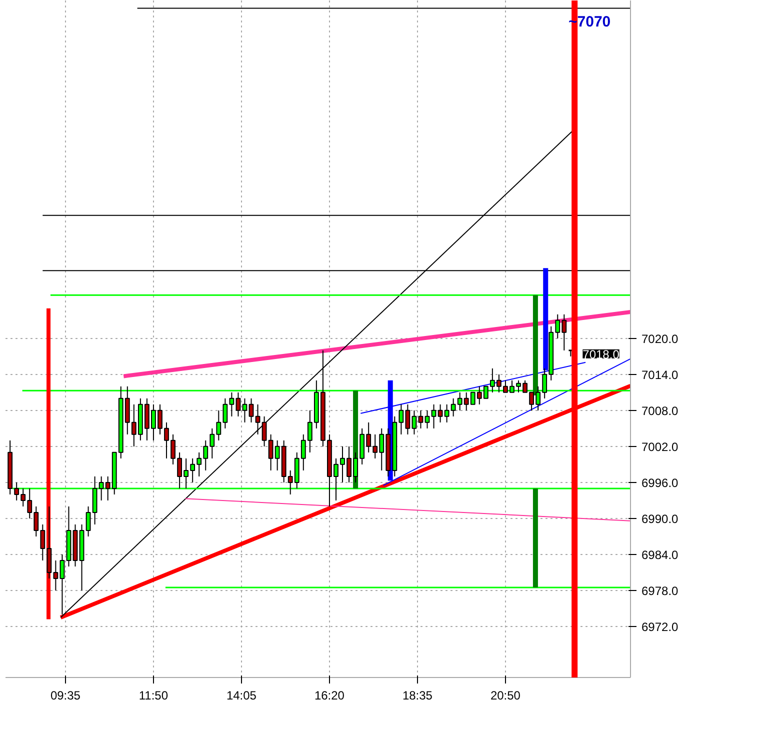 The image size is (760, 743). What do you see at coordinates (660, 483) in the screenshot?
I see `y-tick-label: 6996.0` at bounding box center [660, 483].